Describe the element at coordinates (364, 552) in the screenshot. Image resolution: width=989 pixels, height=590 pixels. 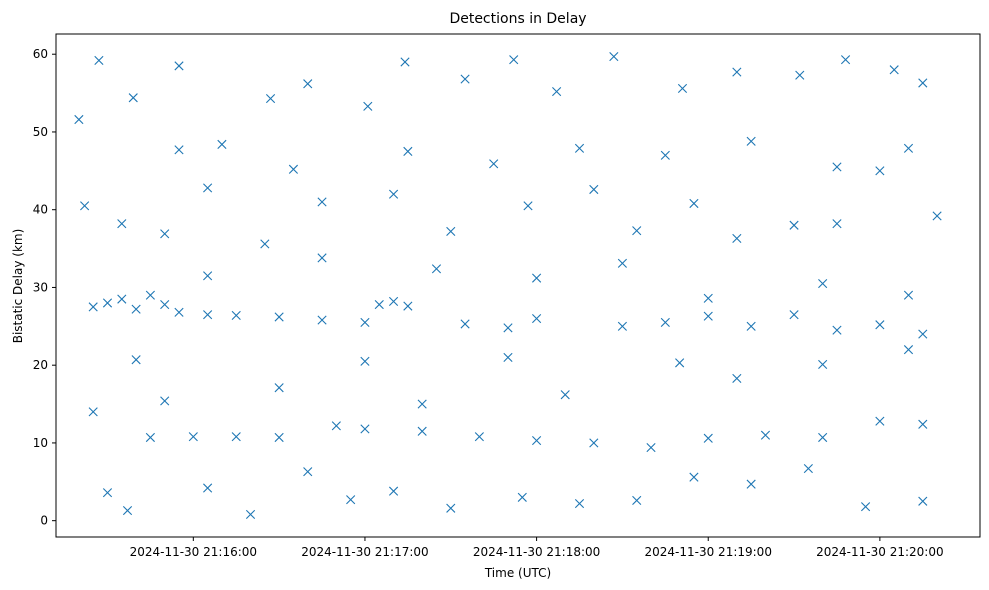
I see `x-tick-label: 2024-11-30 21:17:00` at that location.